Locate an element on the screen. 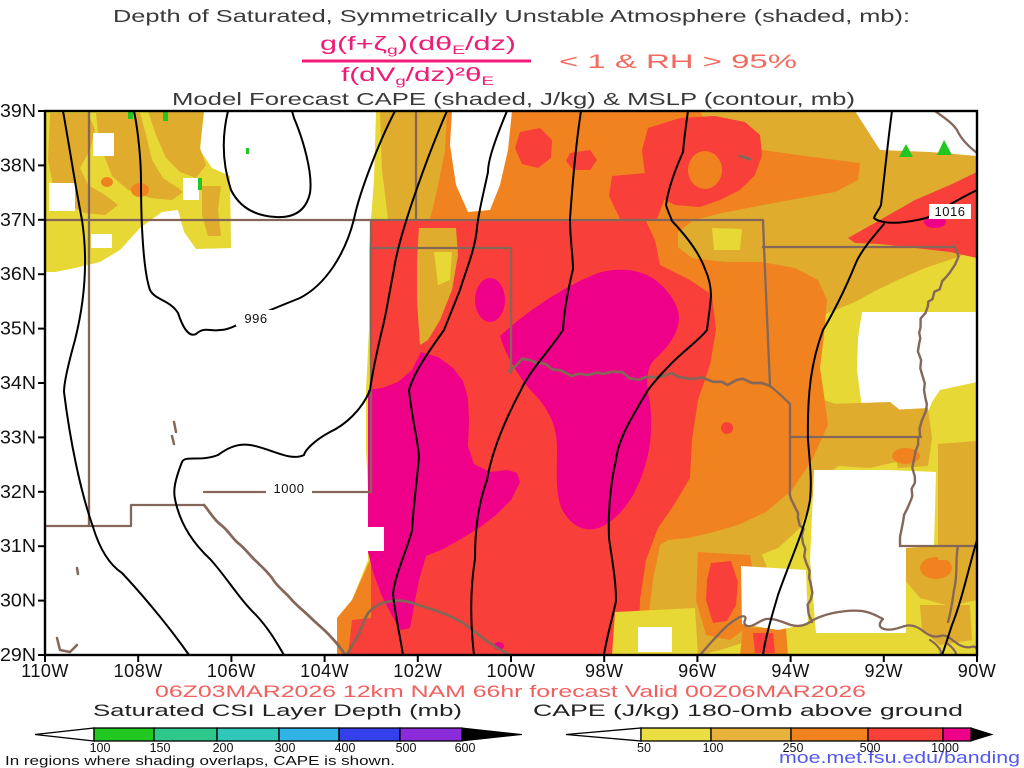 This screenshot has width=1024, height=768. svg-text: 38N is located at coordinates (18, 165).